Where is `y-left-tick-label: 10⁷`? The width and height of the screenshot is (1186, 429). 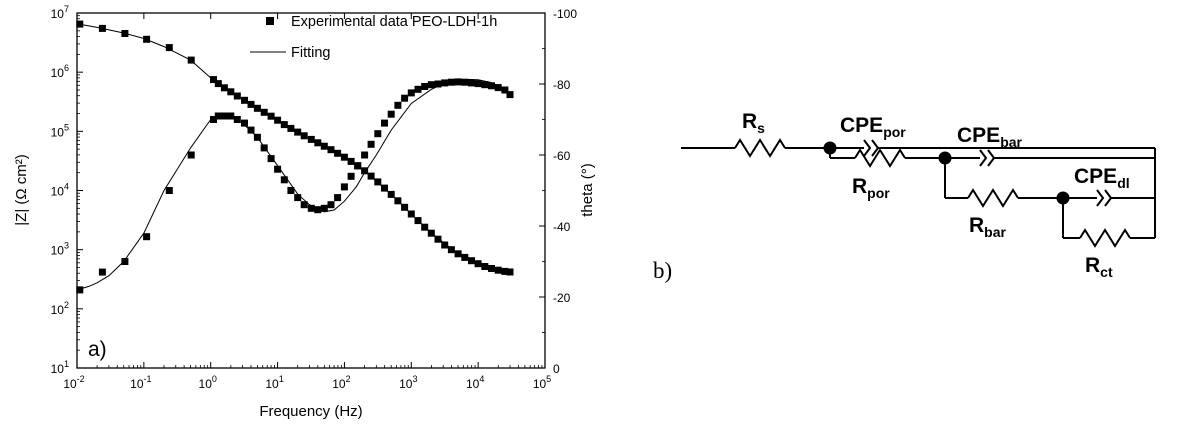 y-left-tick-label: 10⁷ is located at coordinates (60, 12).